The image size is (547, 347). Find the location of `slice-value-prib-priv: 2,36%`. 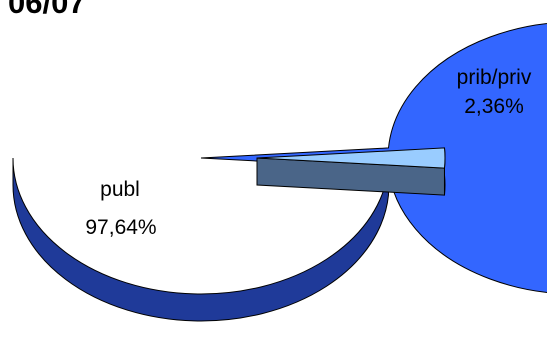

slice-value-prib-priv: 2,36% is located at coordinates (494, 106).